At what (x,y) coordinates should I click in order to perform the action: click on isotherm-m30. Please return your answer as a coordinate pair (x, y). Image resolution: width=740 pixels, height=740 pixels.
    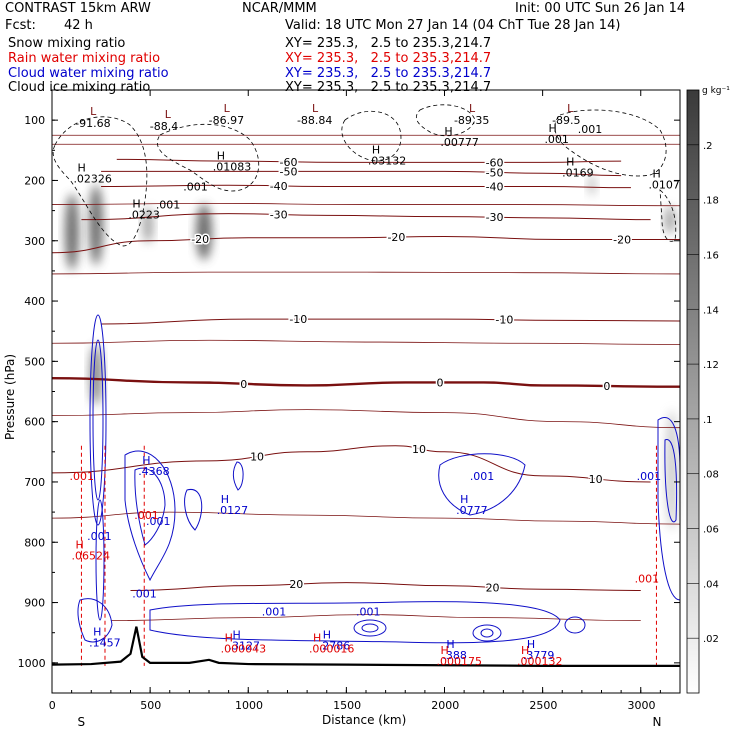
    Looking at the image, I should click on (366, 217).